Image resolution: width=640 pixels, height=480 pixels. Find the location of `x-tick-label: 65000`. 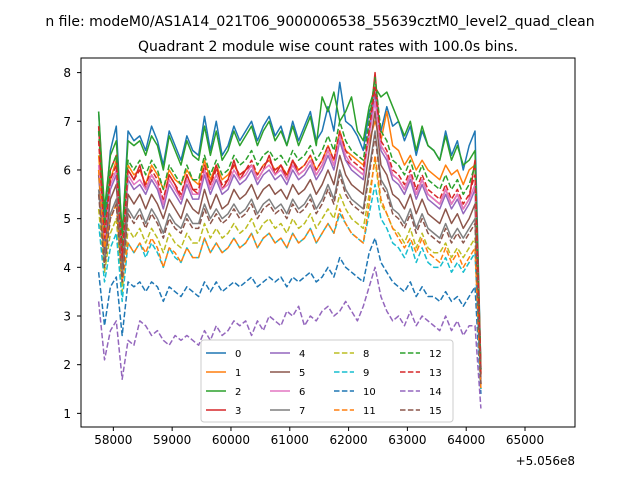

x-tick-label: 65000 is located at coordinates (525, 440).